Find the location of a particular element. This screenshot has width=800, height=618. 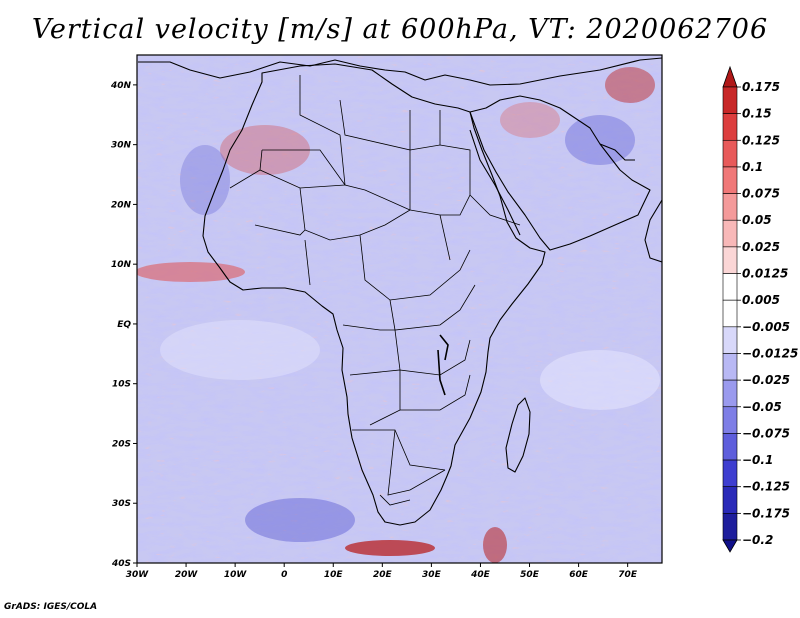

lon-tick-label: 60E is located at coordinates (579, 575).